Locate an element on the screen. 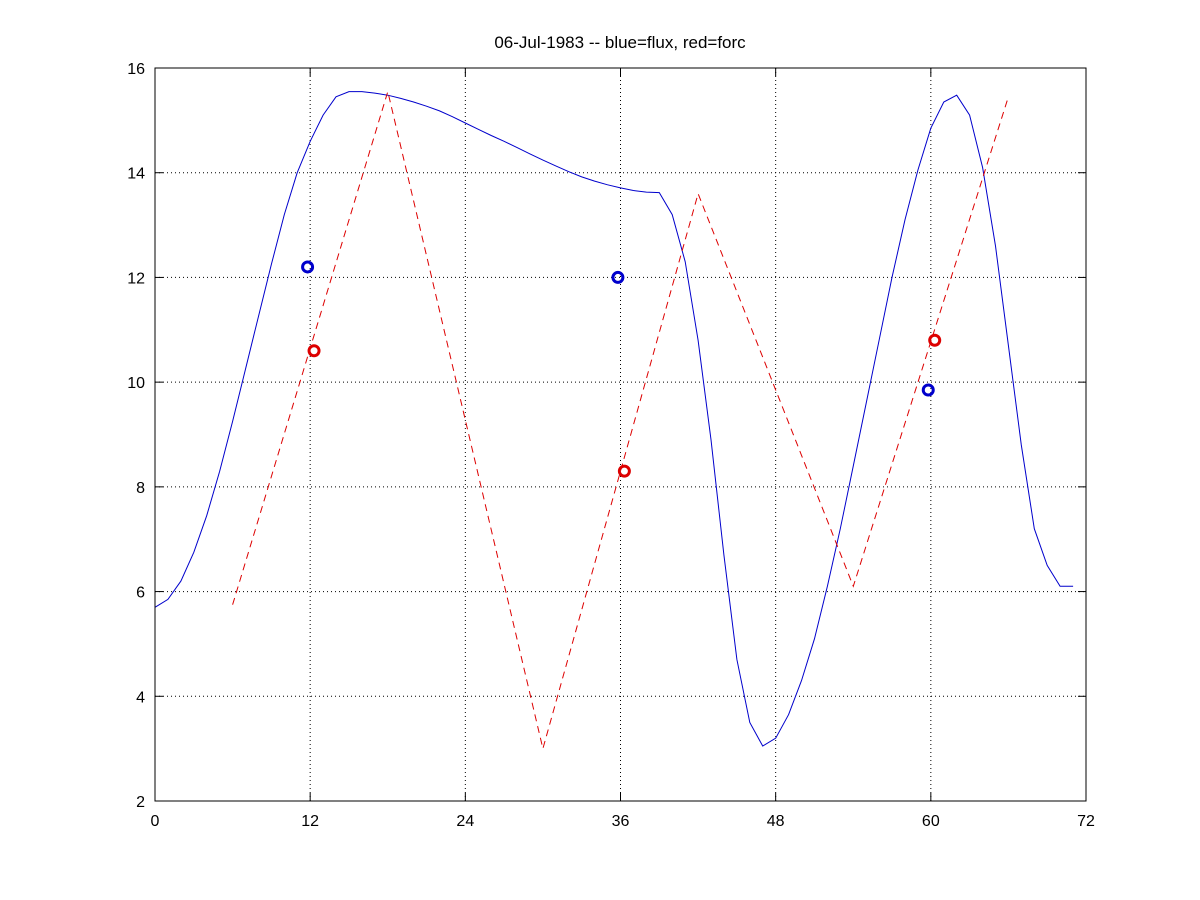 The width and height of the screenshot is (1200, 900). y-tick-label: 10 is located at coordinates (136, 383).